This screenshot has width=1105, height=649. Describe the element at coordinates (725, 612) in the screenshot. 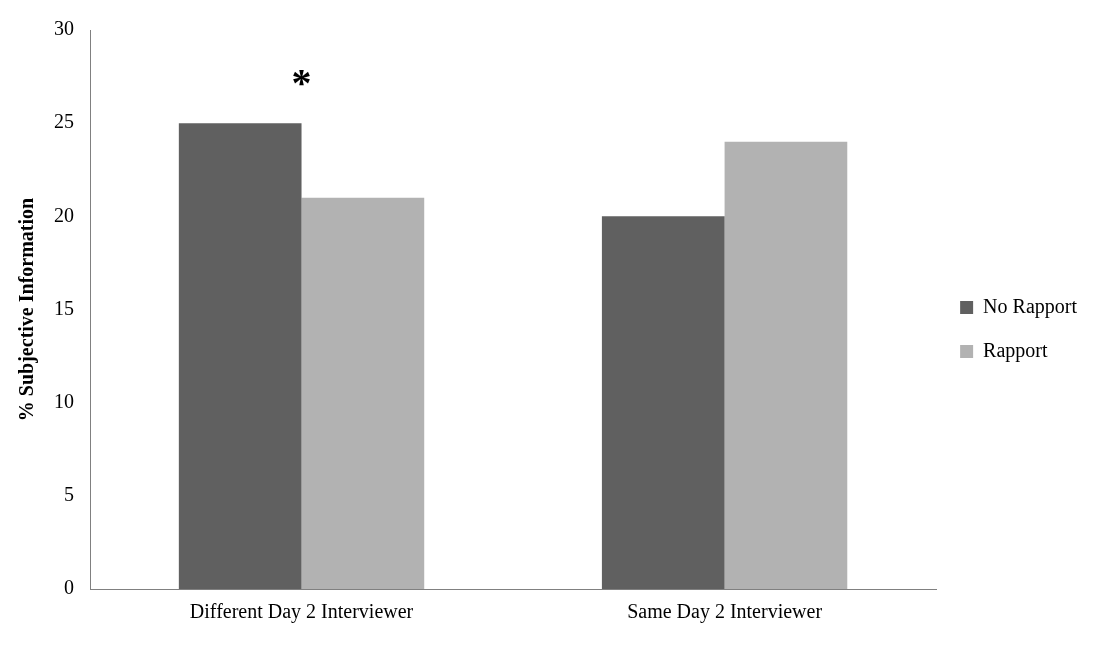

I see `x-tick-label: Same Day 2 Interviewer` at that location.